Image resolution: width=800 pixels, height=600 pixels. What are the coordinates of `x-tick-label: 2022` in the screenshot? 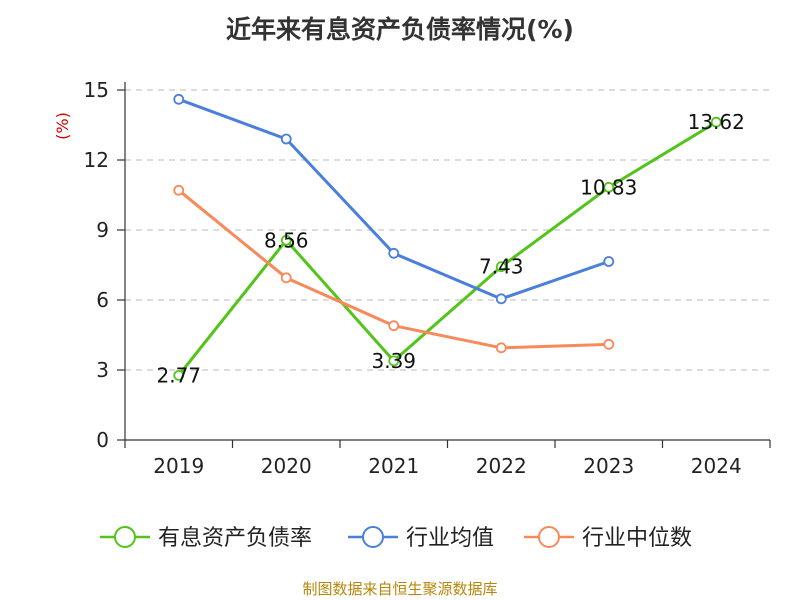 It's located at (501, 466).